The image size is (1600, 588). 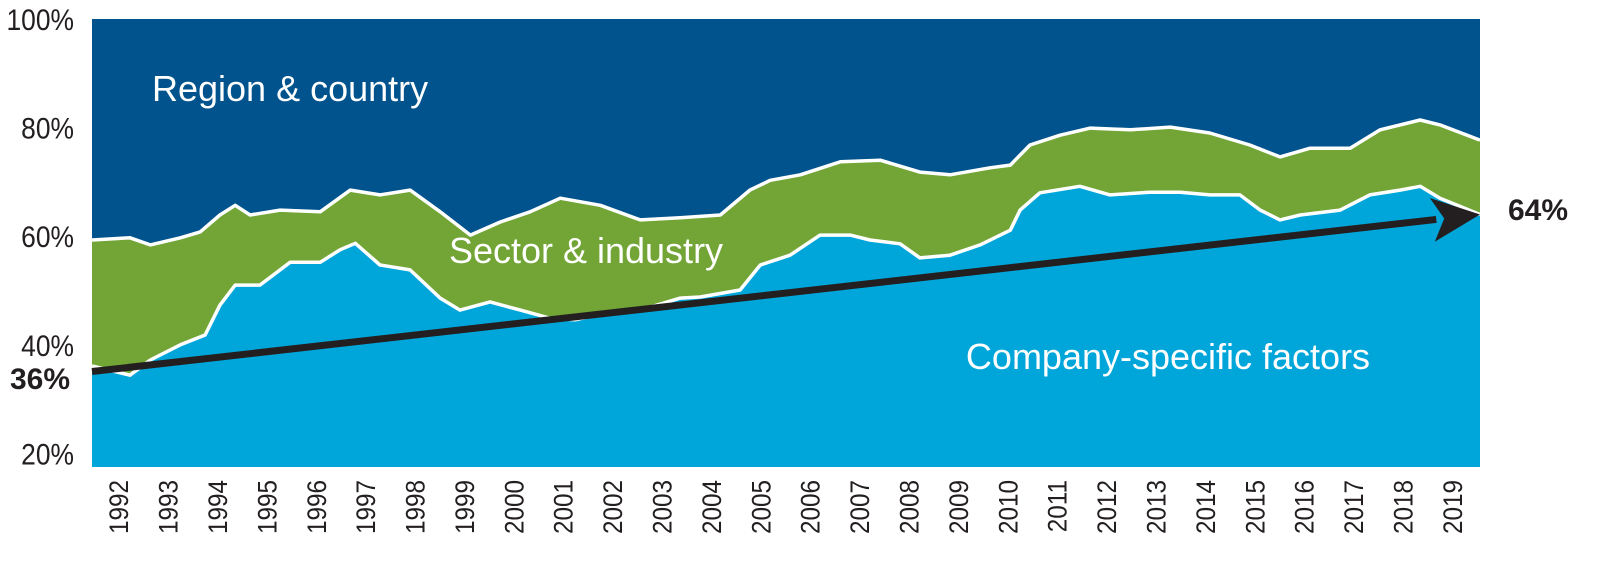 What do you see at coordinates (1403, 507) in the screenshot?
I see `x-tick-label: 2018` at bounding box center [1403, 507].